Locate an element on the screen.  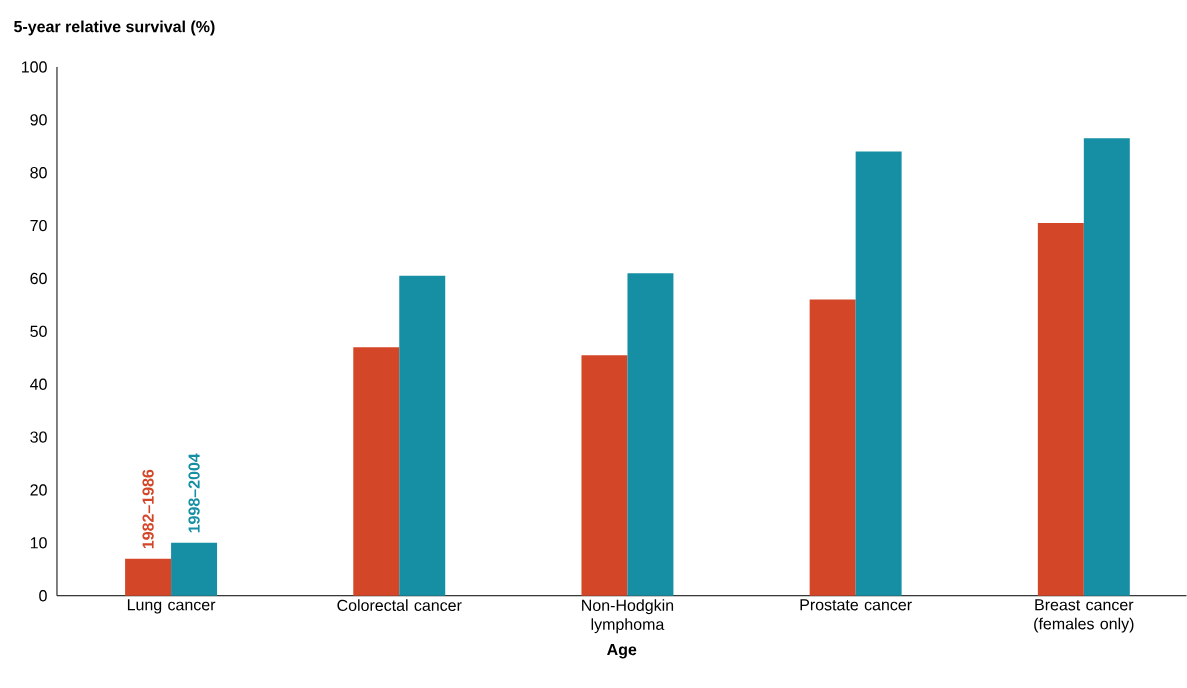
y-tick-label: 80 is located at coordinates (38, 173).